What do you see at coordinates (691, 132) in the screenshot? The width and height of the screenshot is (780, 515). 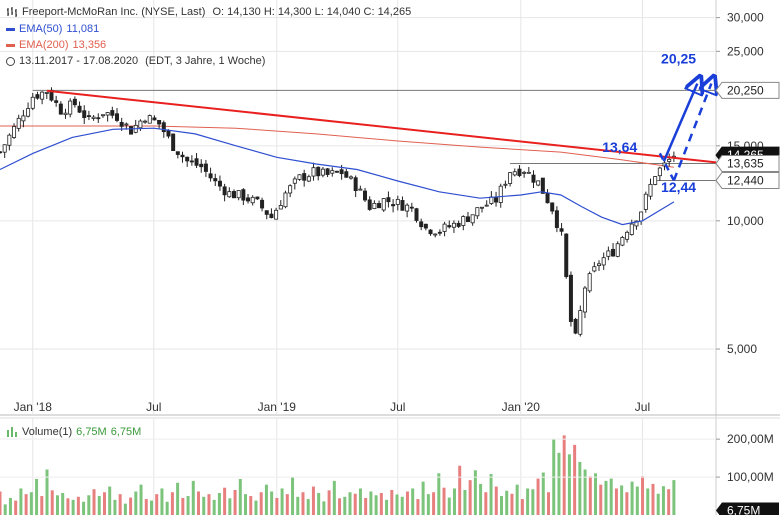 I see `rebound-arrow-dashed` at bounding box center [691, 132].